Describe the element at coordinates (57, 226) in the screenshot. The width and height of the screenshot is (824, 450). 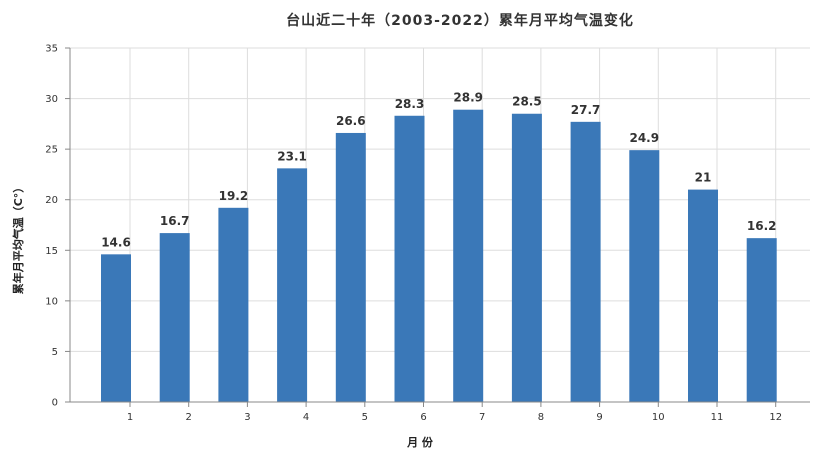
I see `y-axis-ticks: 0 5 10 15 20 25 30 35` at that location.